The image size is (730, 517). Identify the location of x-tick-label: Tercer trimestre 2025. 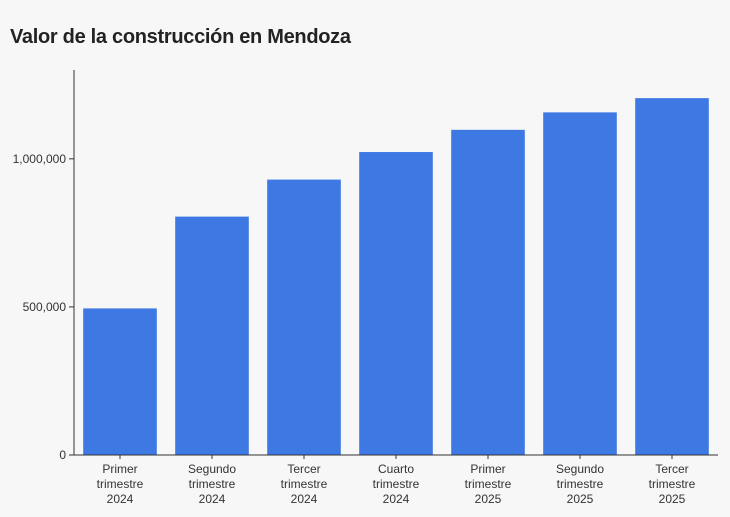
(672, 484).